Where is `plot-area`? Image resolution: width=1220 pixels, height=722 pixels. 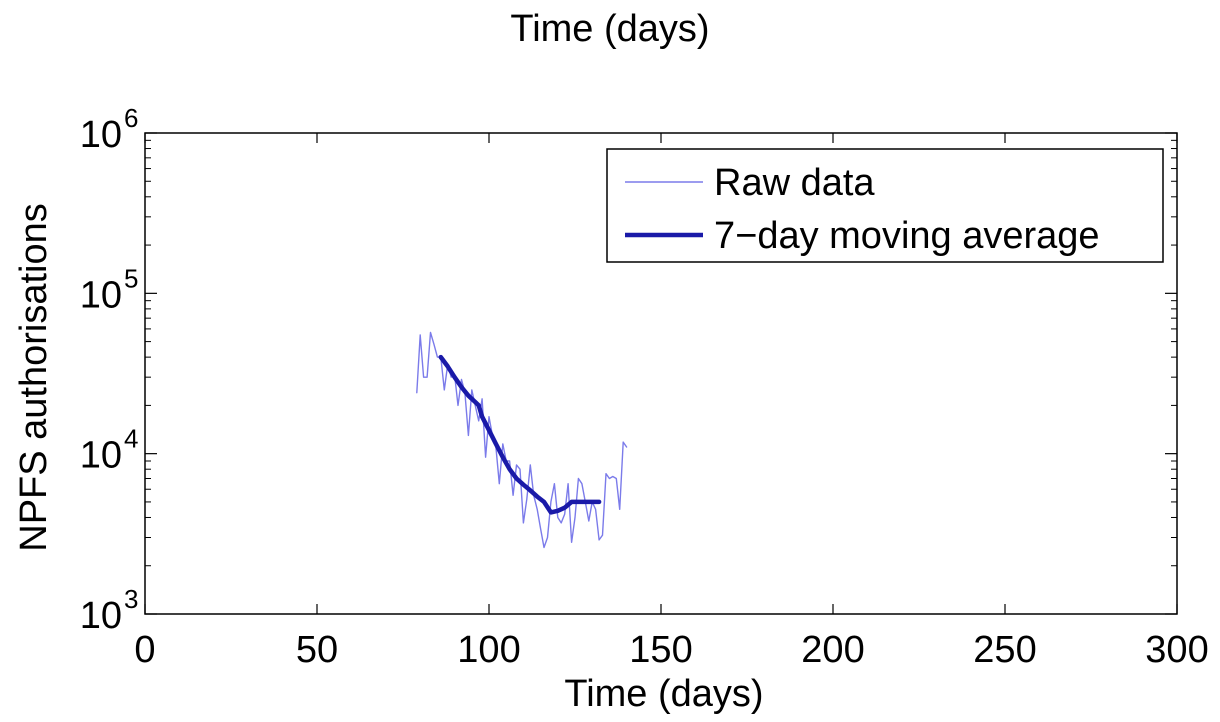
plot-area is located at coordinates (522, 440).